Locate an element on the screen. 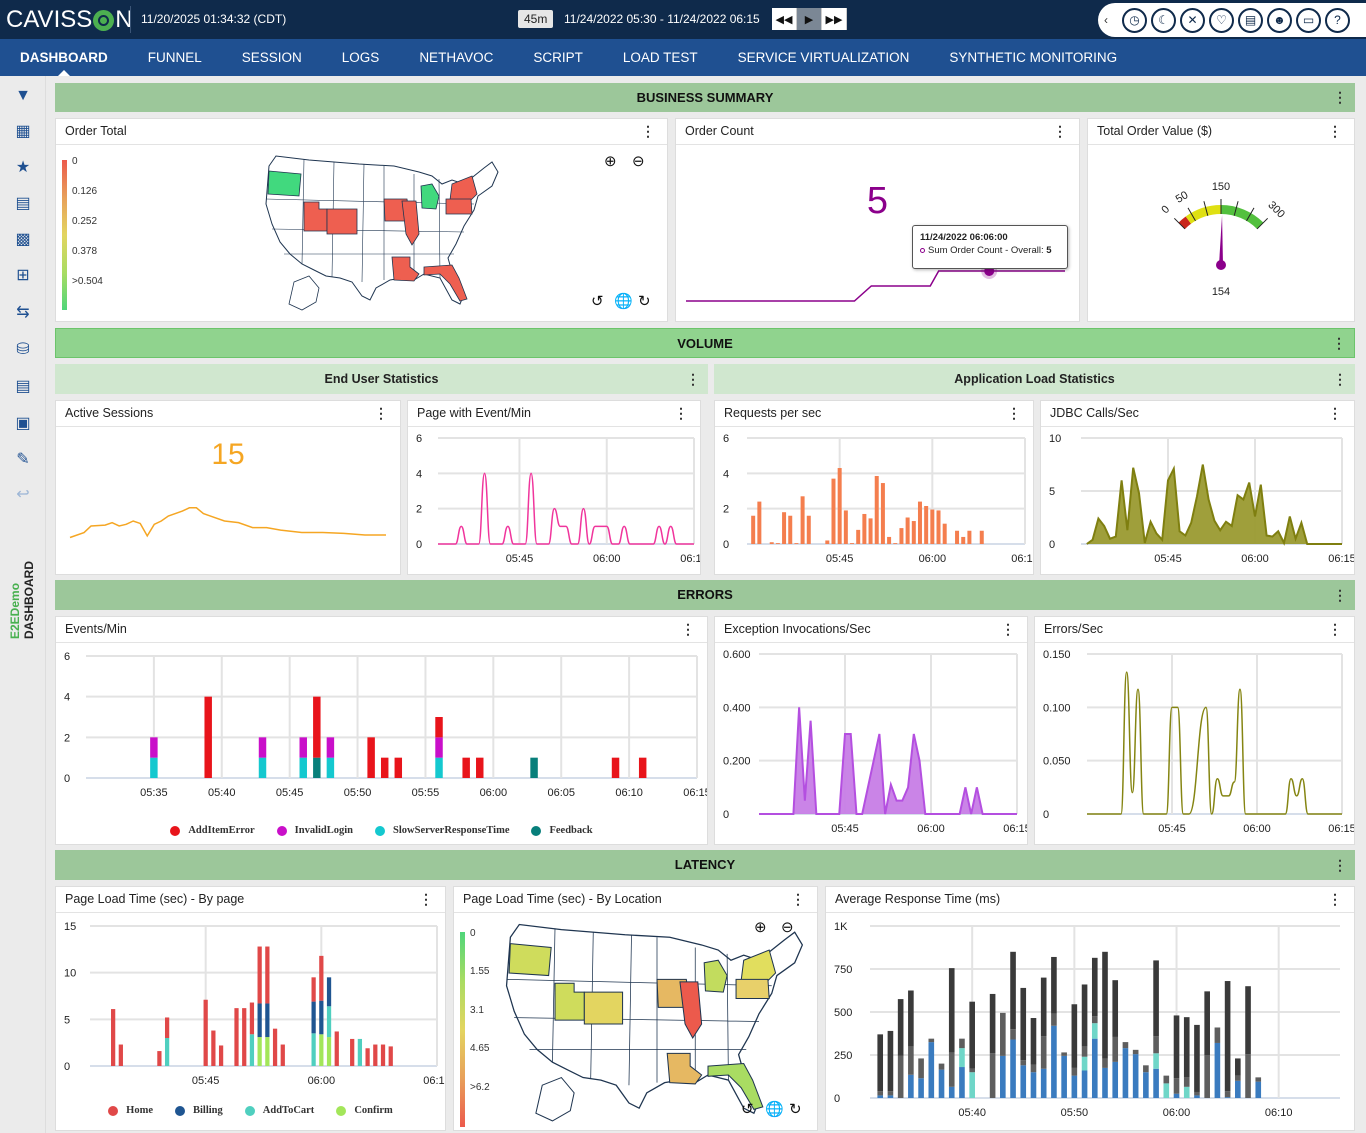 The height and width of the screenshot is (1133, 1366). user-icon: ☻ is located at coordinates (1279, 20).